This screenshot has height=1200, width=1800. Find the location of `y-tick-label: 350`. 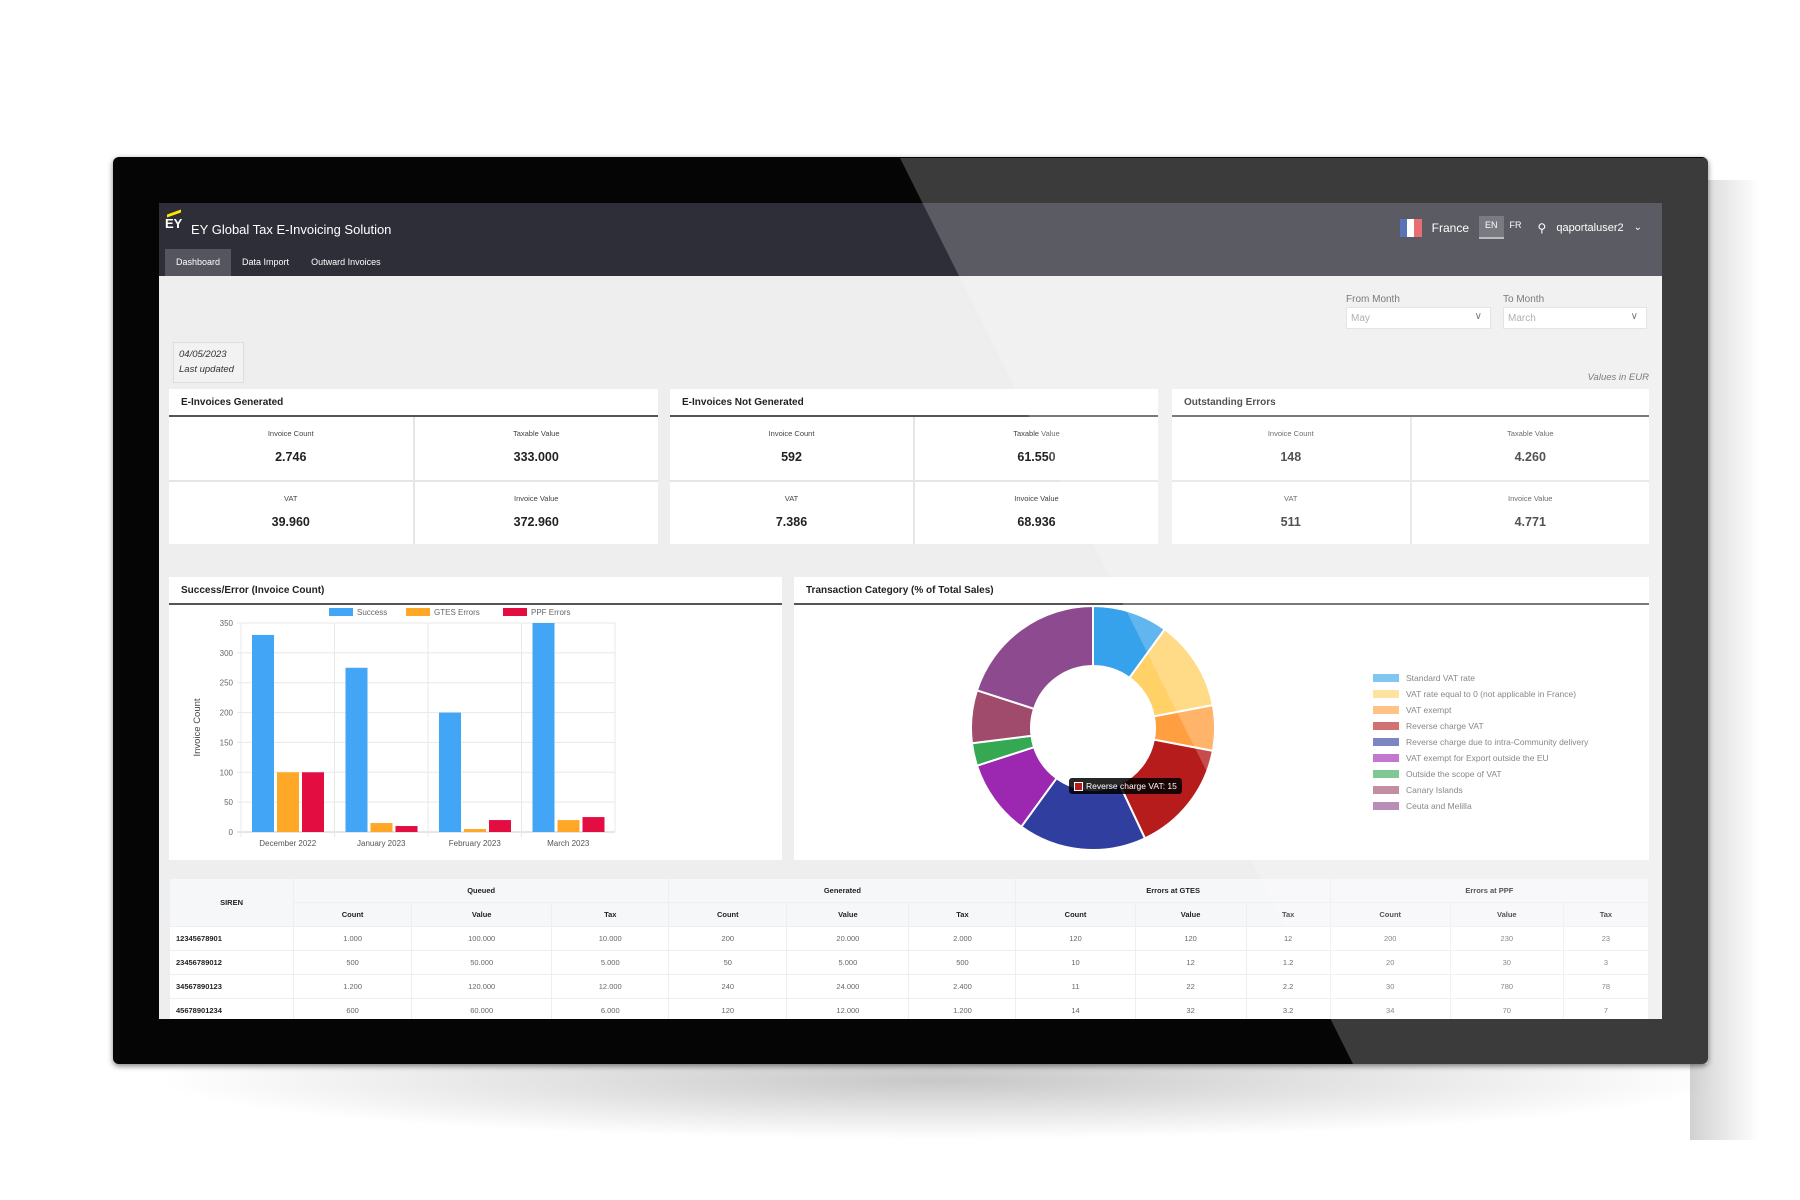

y-tick-label: 350 is located at coordinates (227, 623).